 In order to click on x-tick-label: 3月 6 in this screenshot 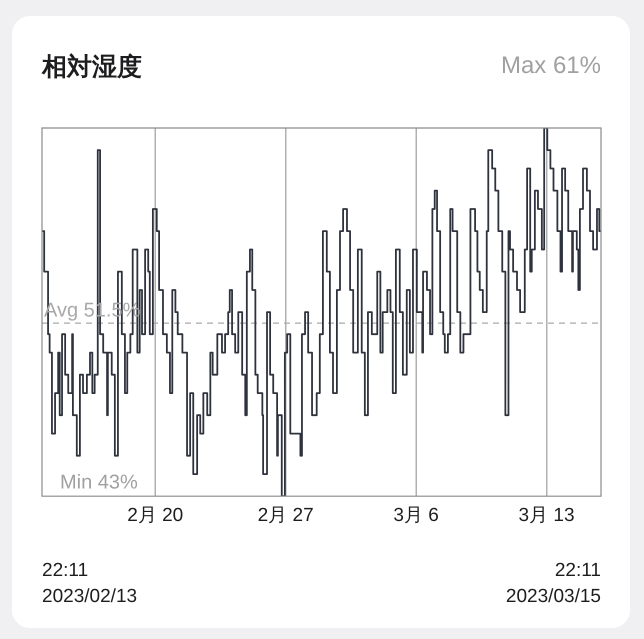, I will do `click(416, 515)`.